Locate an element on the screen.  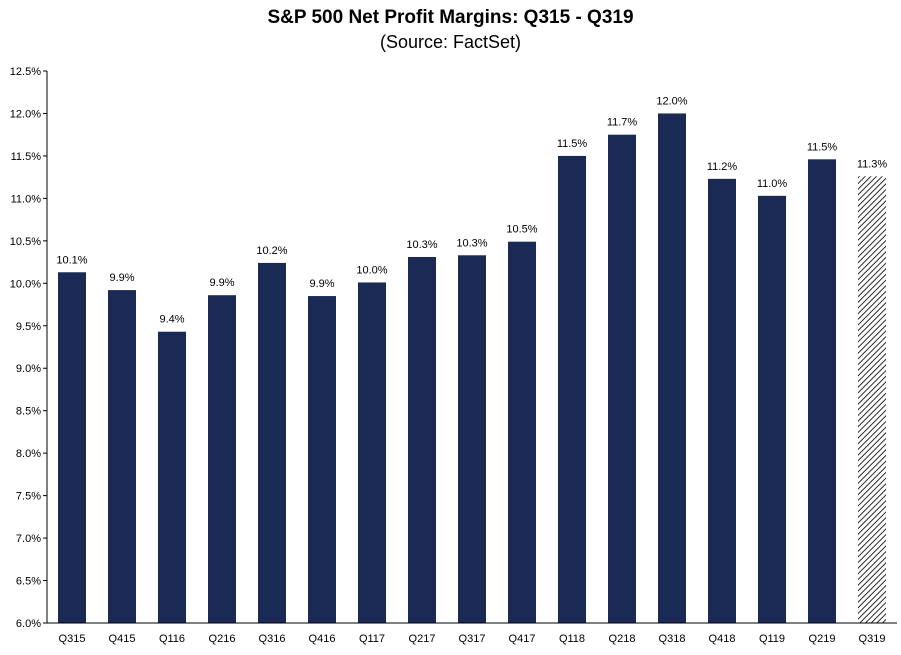
y-tick-label: 8.0% is located at coordinates (28, 454).